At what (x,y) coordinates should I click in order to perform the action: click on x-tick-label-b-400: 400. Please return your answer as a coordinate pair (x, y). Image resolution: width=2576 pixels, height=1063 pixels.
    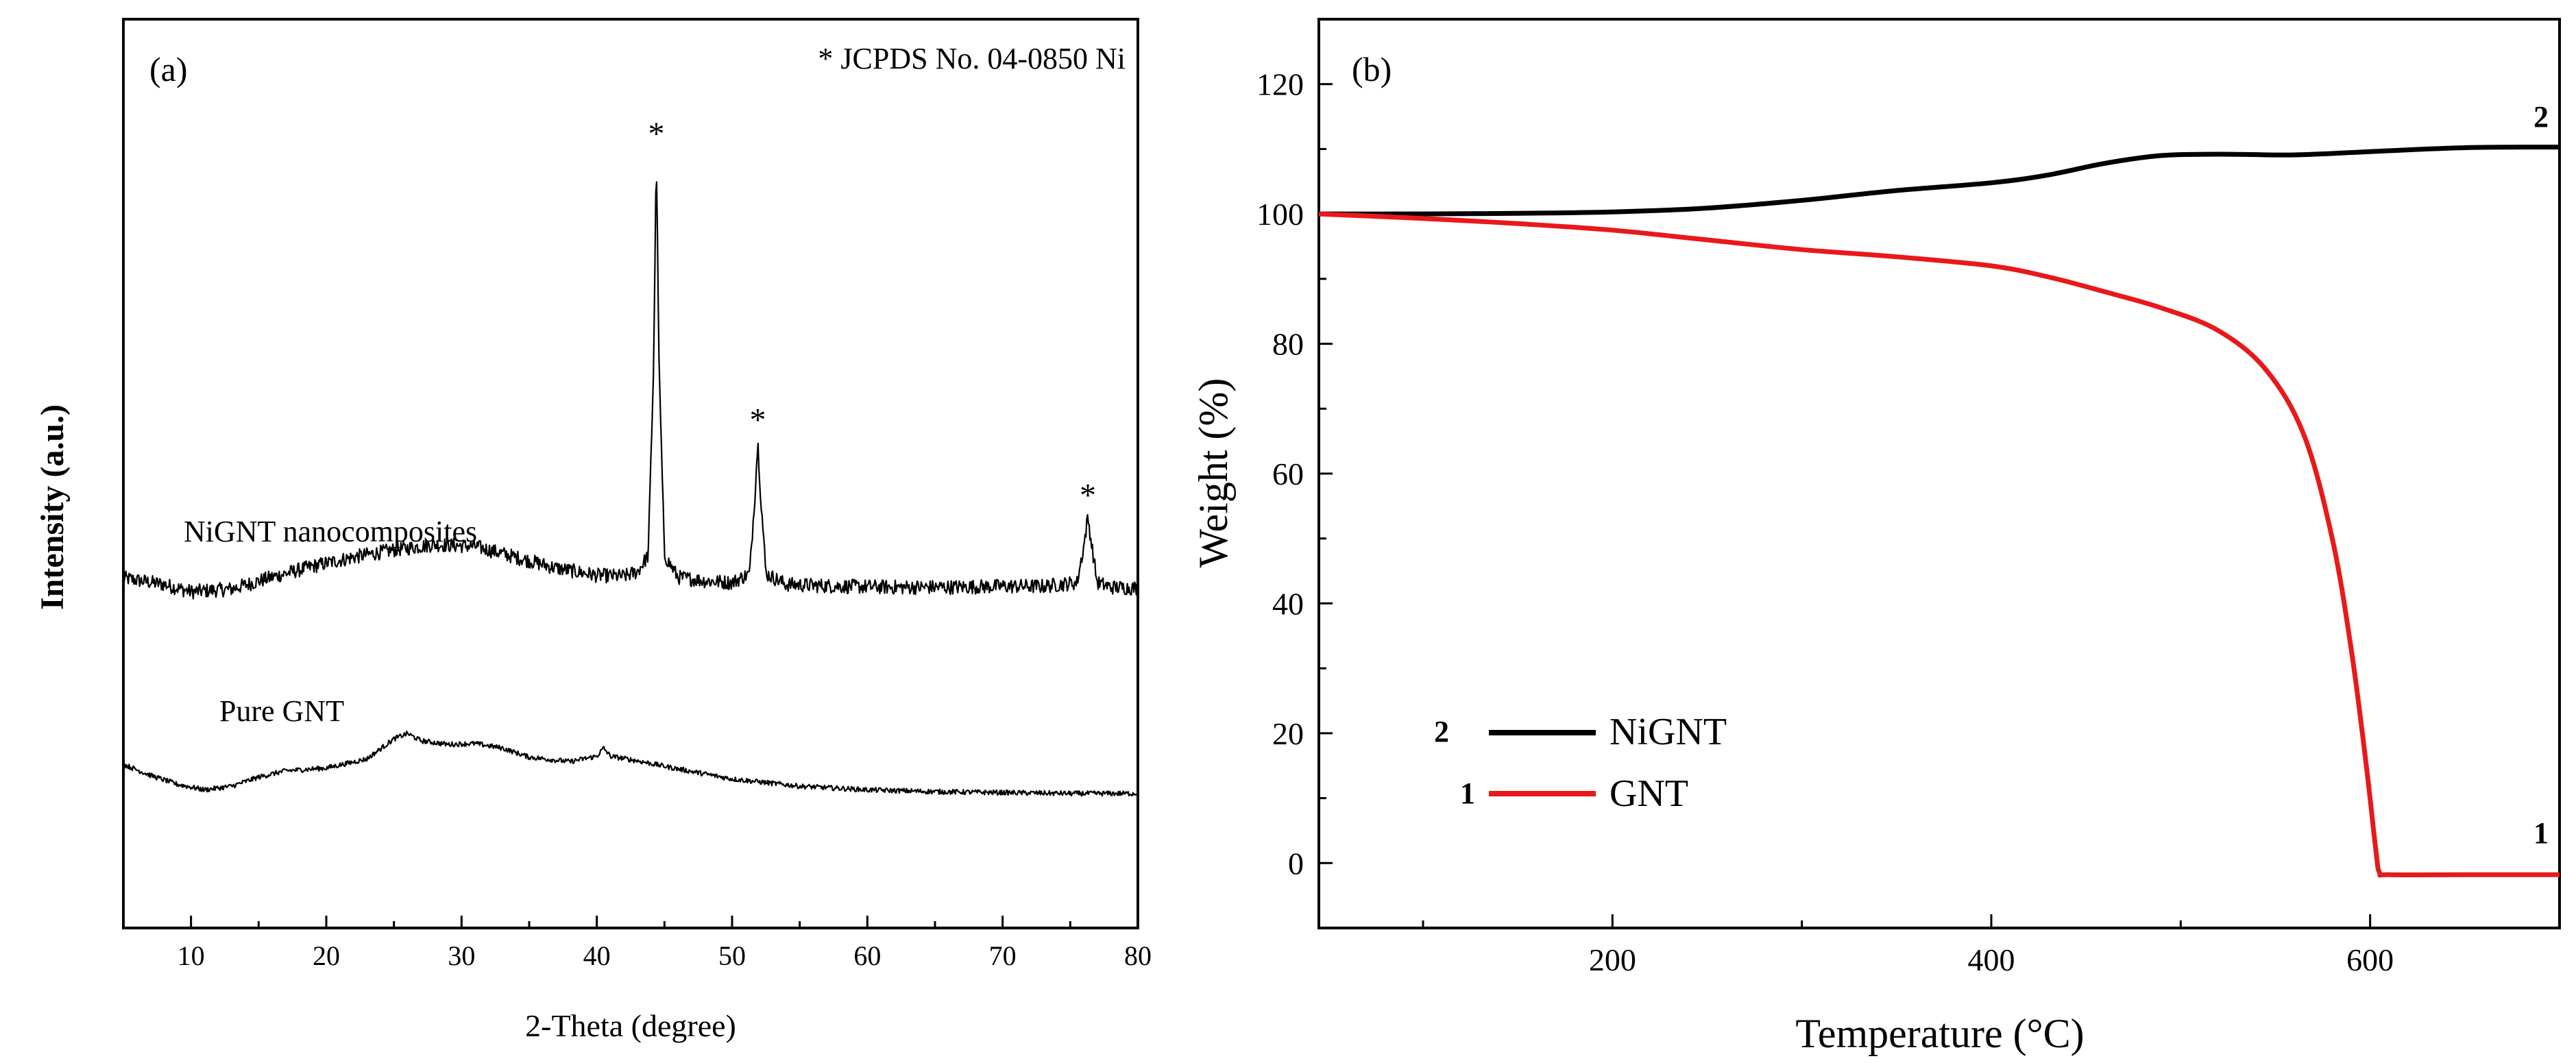
    Looking at the image, I should click on (1991, 959).